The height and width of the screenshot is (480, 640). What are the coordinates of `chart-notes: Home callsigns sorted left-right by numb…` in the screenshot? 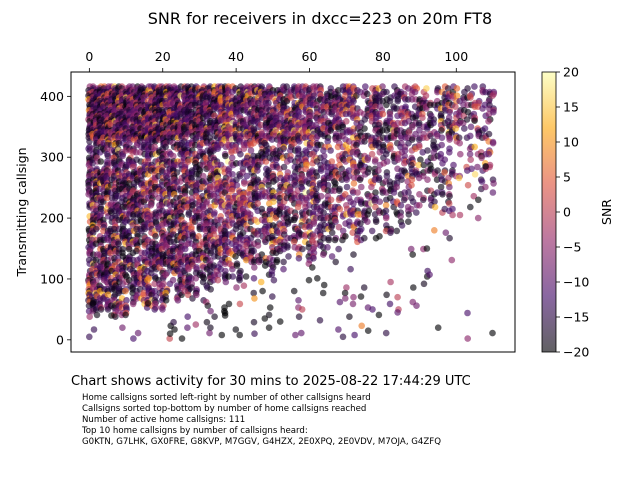 It's located at (261, 420).